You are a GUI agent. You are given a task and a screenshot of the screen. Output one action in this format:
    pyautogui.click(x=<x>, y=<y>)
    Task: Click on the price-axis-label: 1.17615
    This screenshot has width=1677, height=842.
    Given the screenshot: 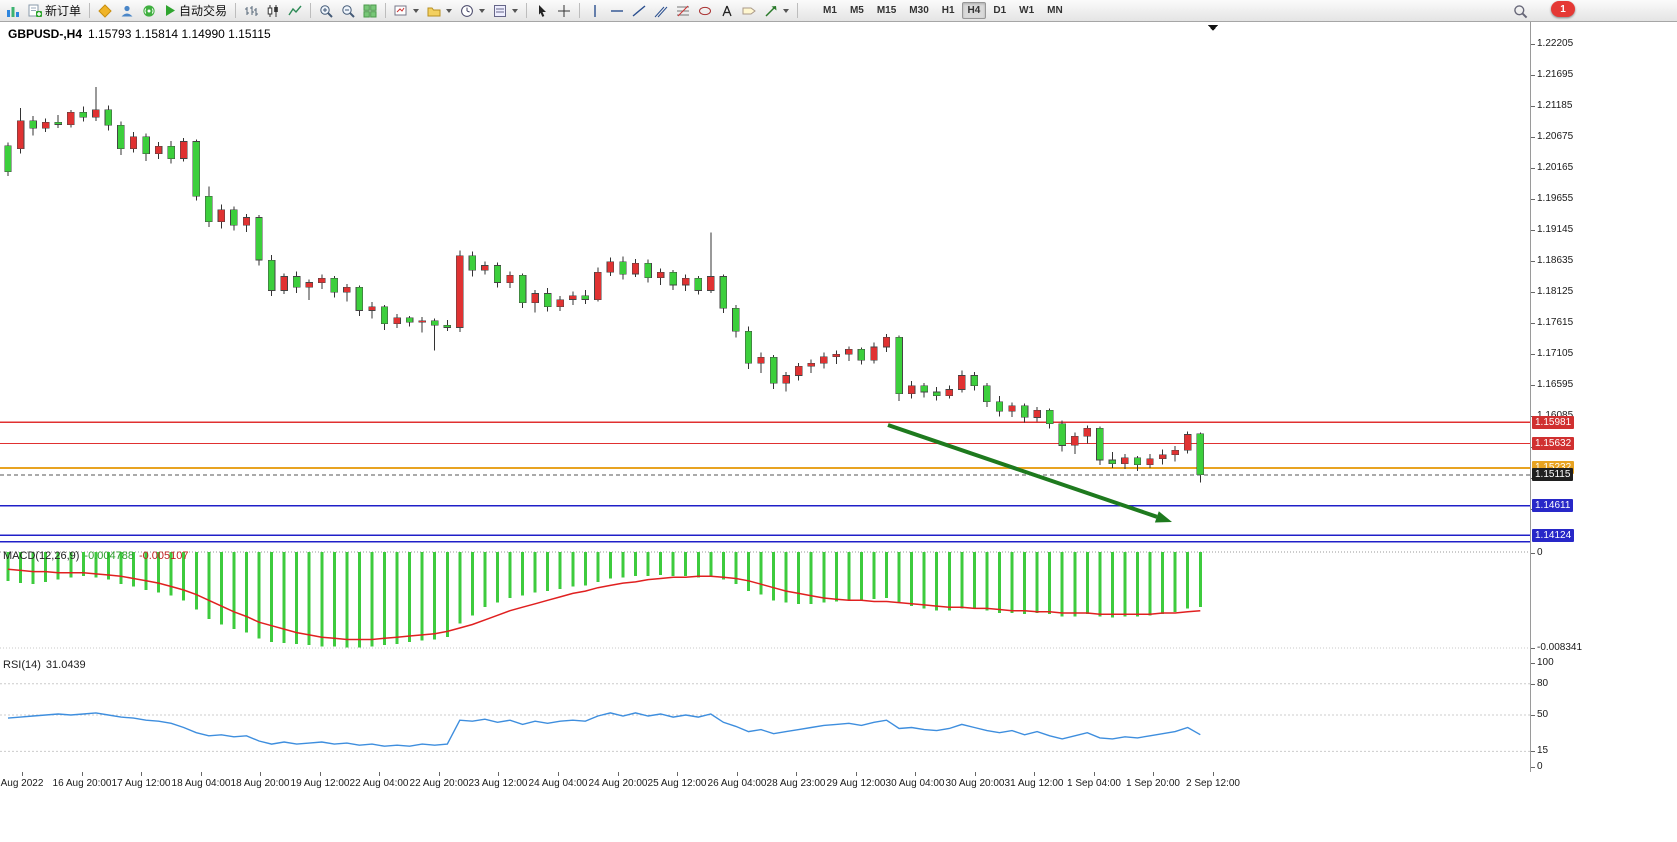 What is the action you would take?
    pyautogui.click(x=1552, y=322)
    